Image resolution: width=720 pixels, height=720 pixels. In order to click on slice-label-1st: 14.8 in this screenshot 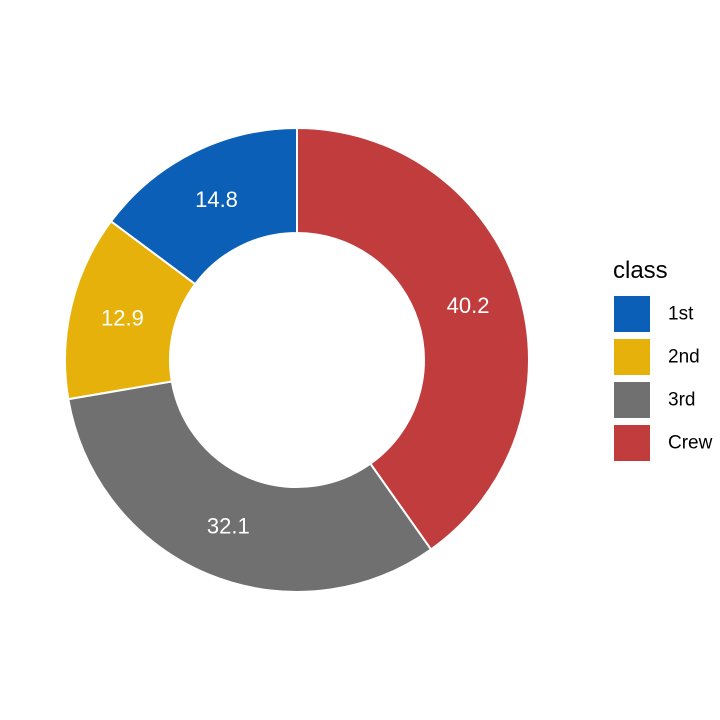, I will do `click(216, 199)`.